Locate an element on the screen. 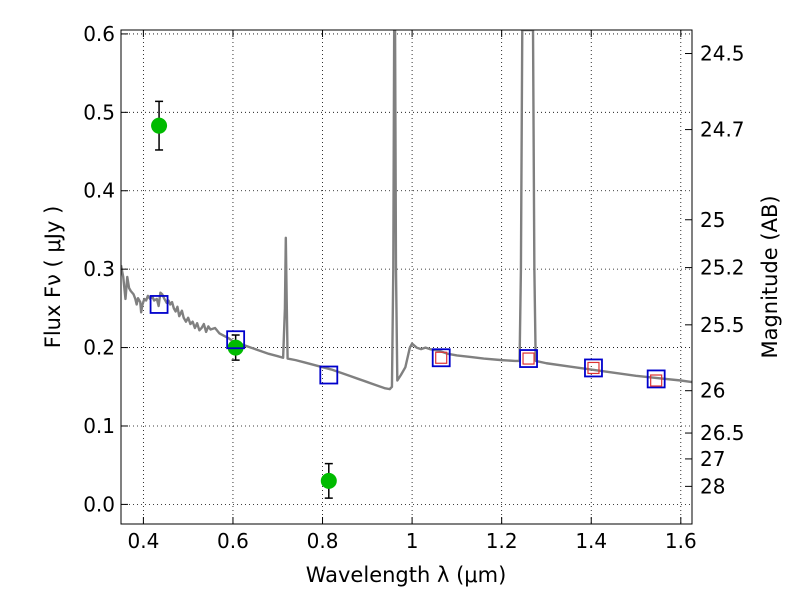  right-tick-label: 25.5 is located at coordinates (722, 325).